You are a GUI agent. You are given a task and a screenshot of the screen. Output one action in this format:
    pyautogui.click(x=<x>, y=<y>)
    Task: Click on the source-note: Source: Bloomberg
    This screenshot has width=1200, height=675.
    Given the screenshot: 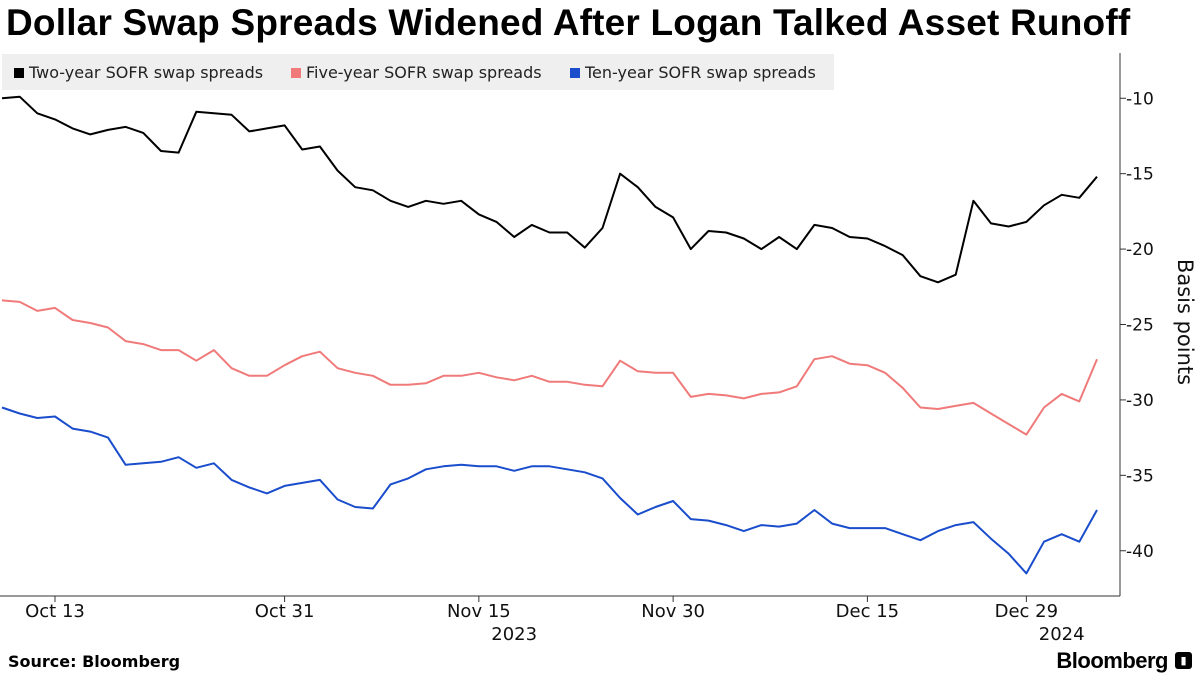 What is the action you would take?
    pyautogui.click(x=94, y=661)
    